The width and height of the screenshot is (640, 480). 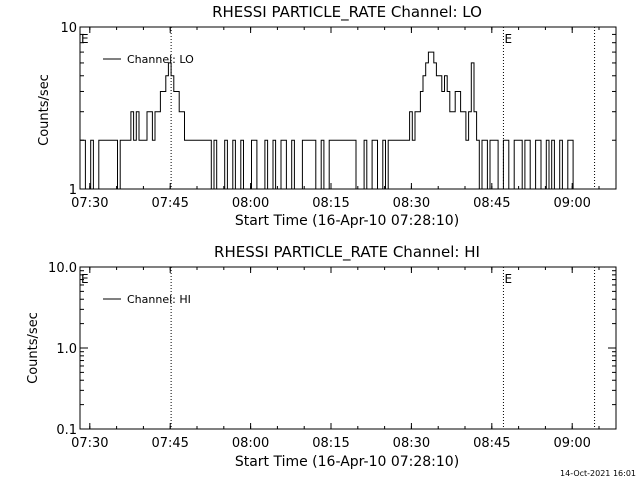 I want to click on y-tick-label: 10, so click(x=68, y=28).